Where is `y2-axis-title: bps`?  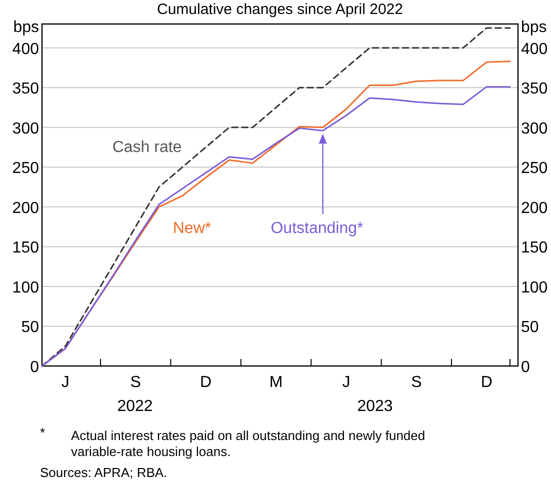 y2-axis-title: bps is located at coordinates (534, 27).